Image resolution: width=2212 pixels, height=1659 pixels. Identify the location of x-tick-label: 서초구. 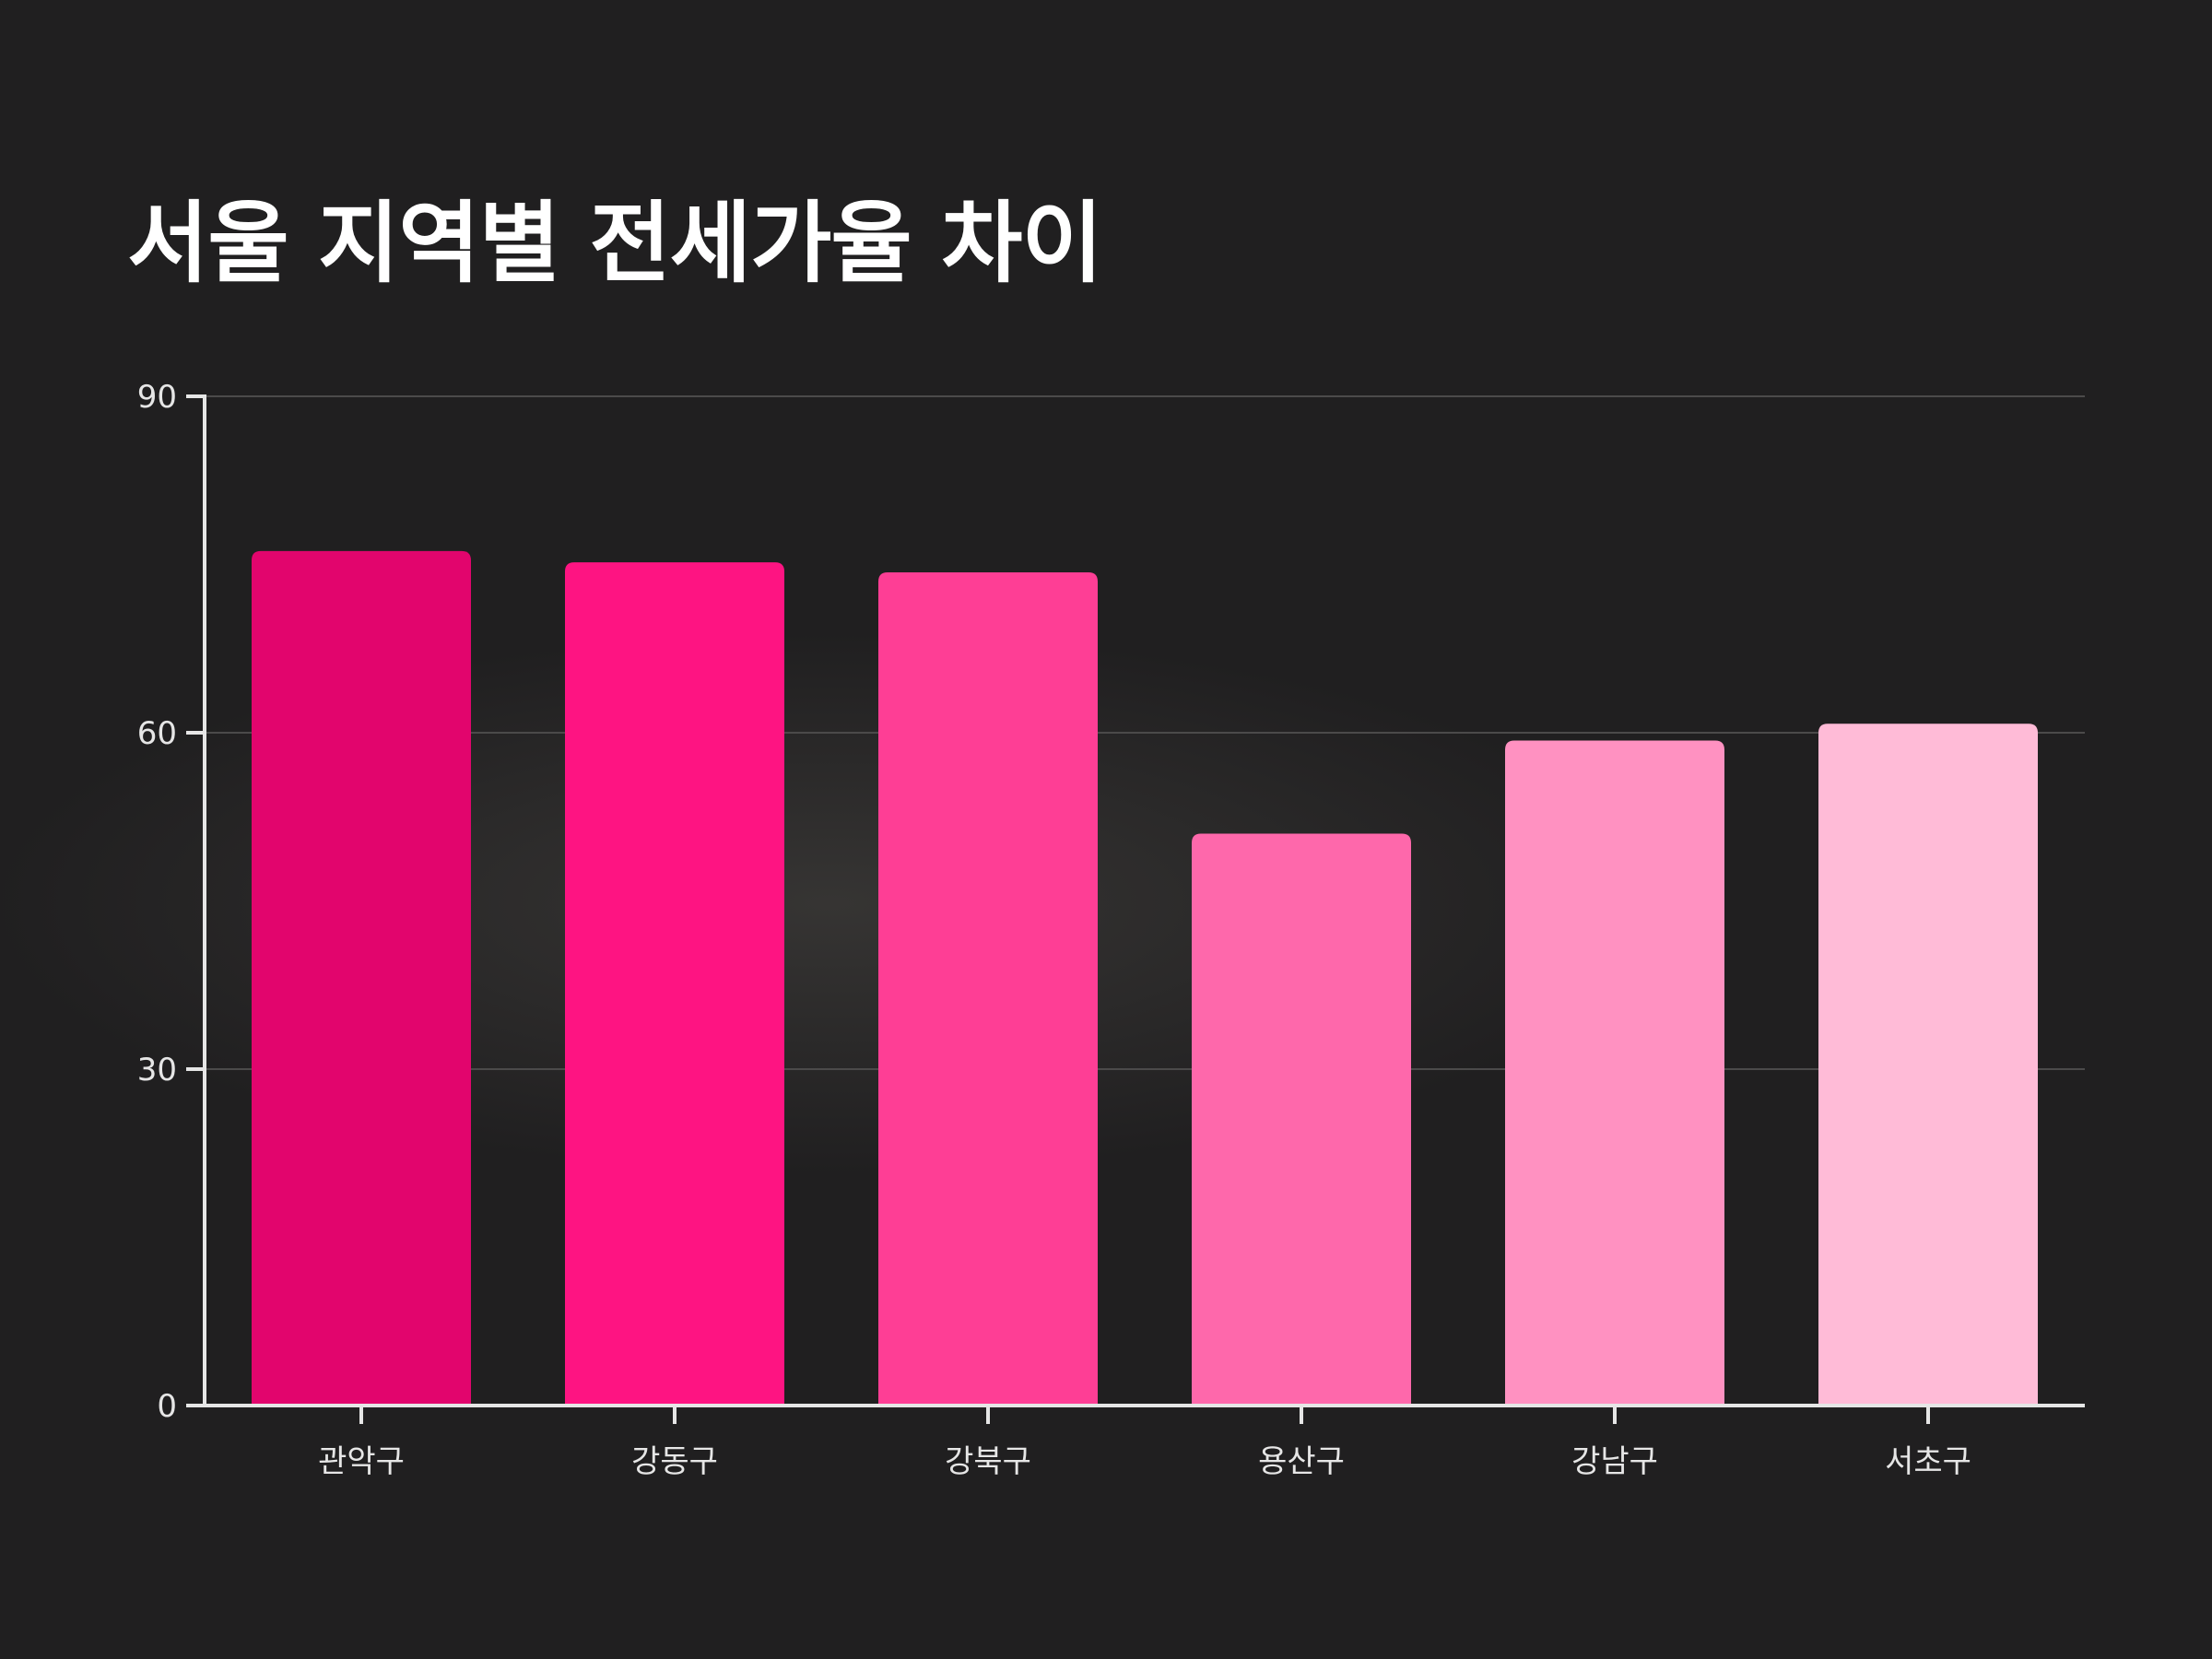
(1928, 1461).